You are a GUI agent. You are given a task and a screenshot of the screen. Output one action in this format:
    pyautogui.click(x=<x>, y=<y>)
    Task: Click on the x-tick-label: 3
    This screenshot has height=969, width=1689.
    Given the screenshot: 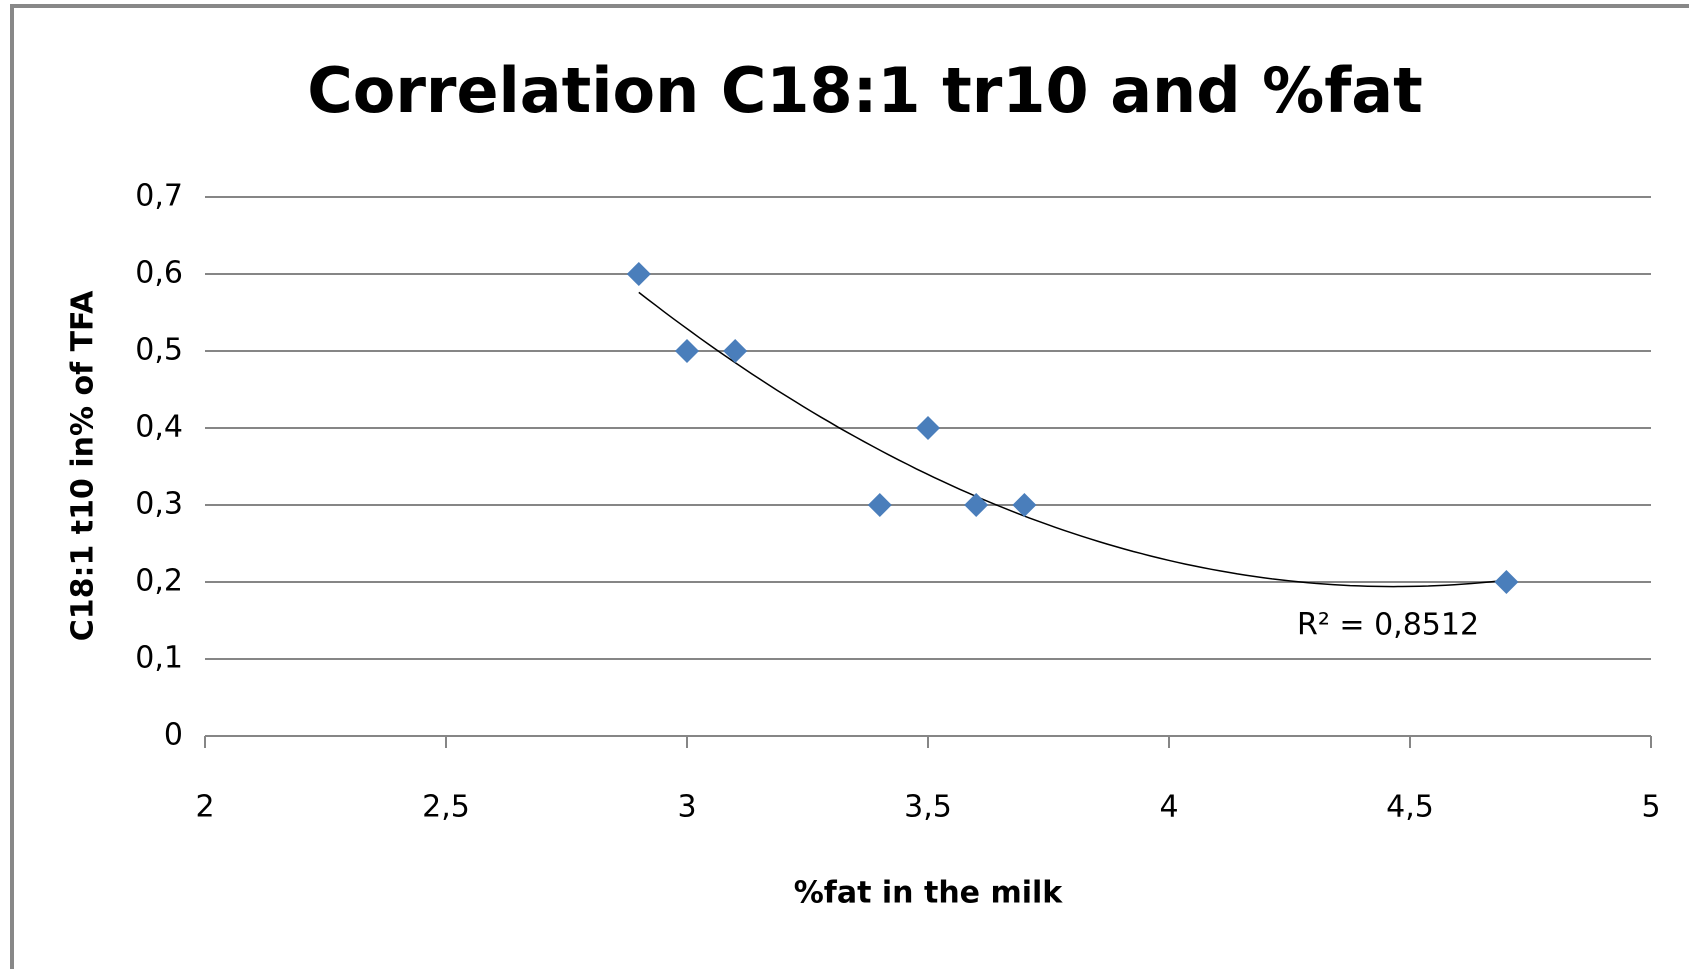 What is the action you would take?
    pyautogui.click(x=686, y=807)
    